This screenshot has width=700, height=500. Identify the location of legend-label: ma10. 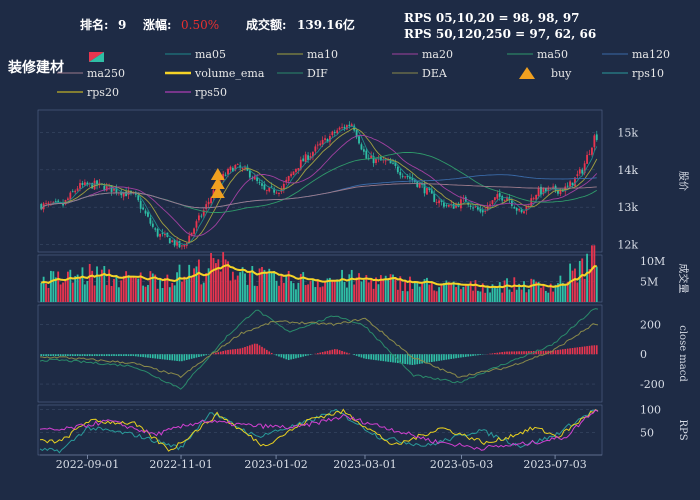
(322, 54).